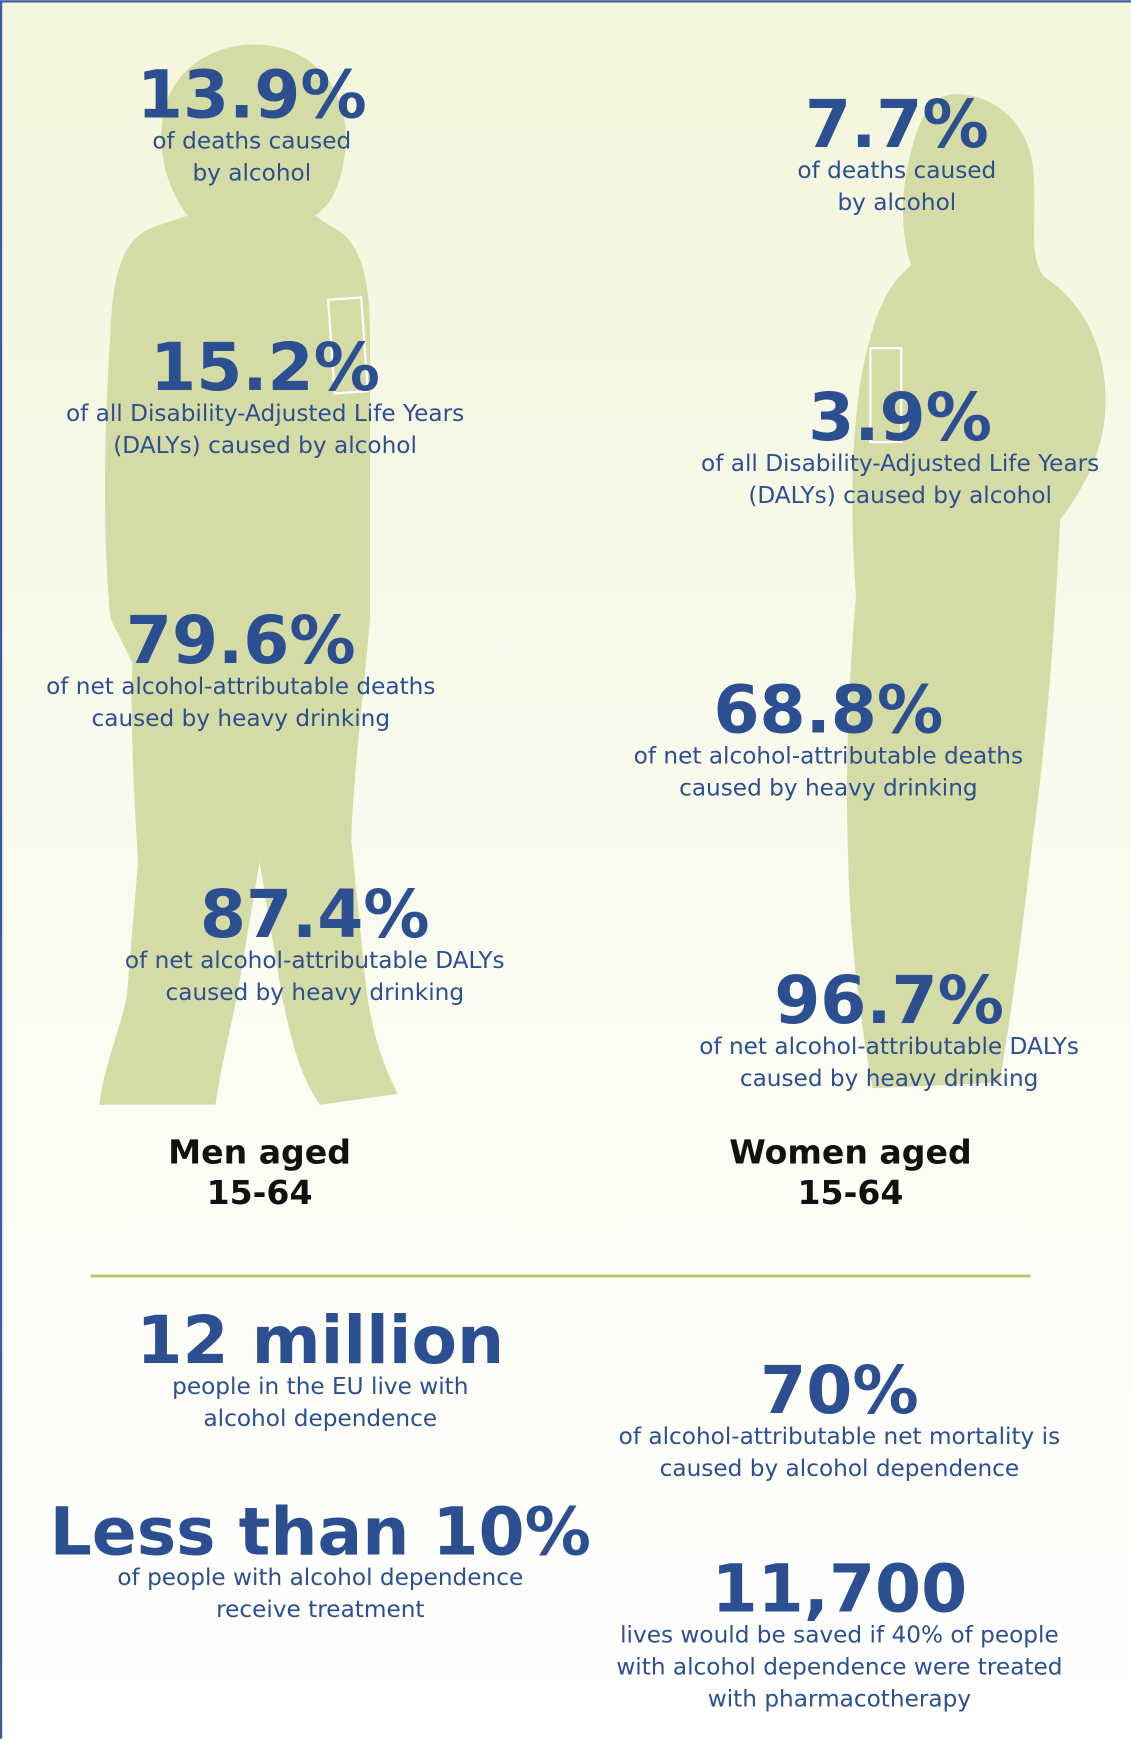  I want to click on stat-value: 87.4%, so click(315, 914).